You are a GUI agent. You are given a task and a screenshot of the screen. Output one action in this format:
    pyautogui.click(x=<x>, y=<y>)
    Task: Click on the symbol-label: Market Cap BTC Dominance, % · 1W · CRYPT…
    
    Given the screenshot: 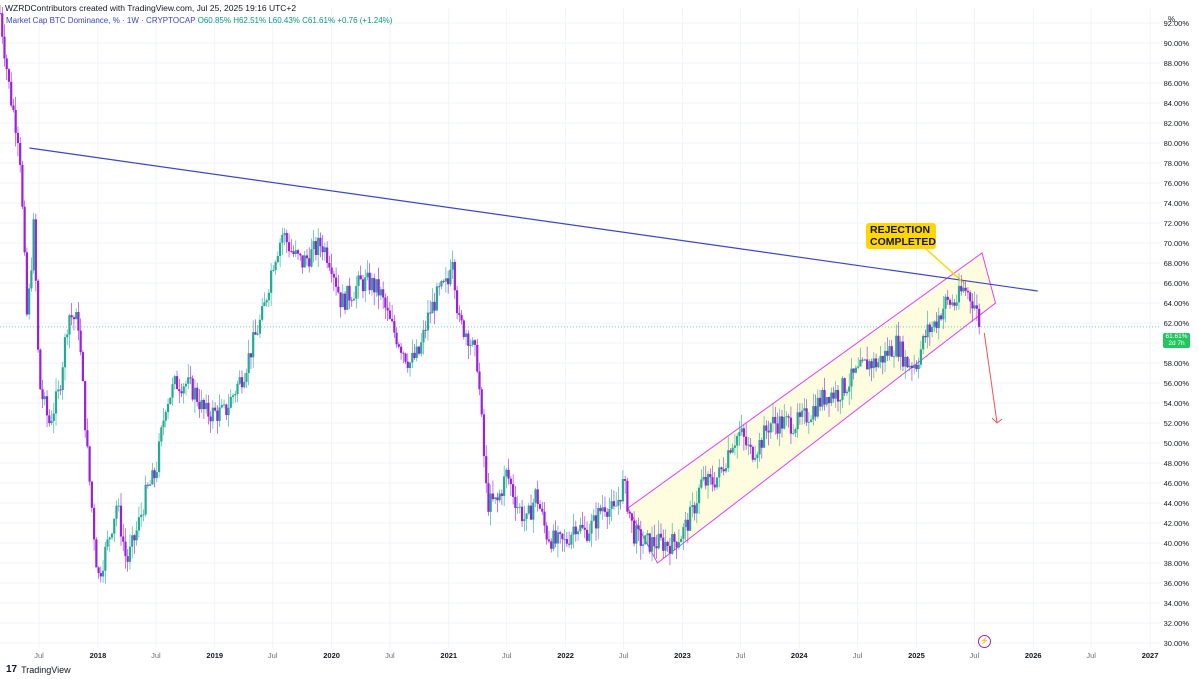 What is the action you would take?
    pyautogui.click(x=101, y=20)
    